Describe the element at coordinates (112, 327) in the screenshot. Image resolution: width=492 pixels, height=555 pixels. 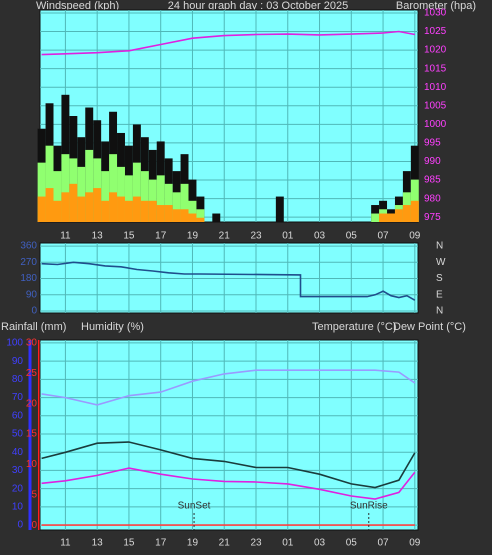
I see `humidity-axis-label: Humidity (%)` at that location.